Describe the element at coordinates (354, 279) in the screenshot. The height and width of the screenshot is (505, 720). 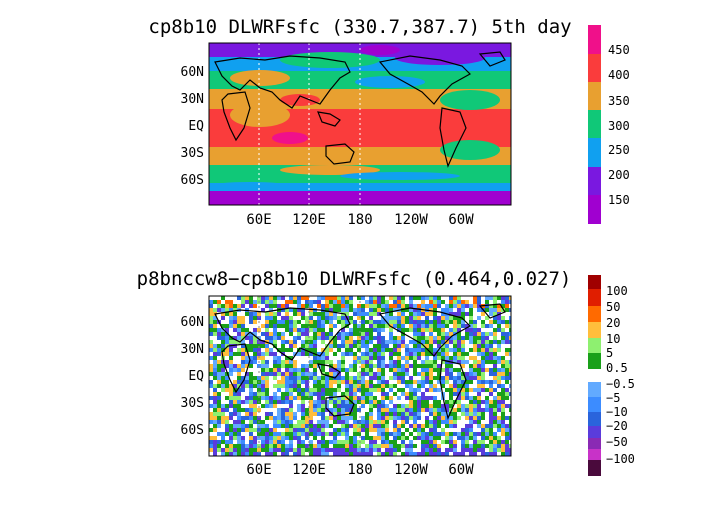
I see `bottom-map-title: p8bnccw8−cp8b10 DLWRFsfc (0.464,0.027)` at that location.